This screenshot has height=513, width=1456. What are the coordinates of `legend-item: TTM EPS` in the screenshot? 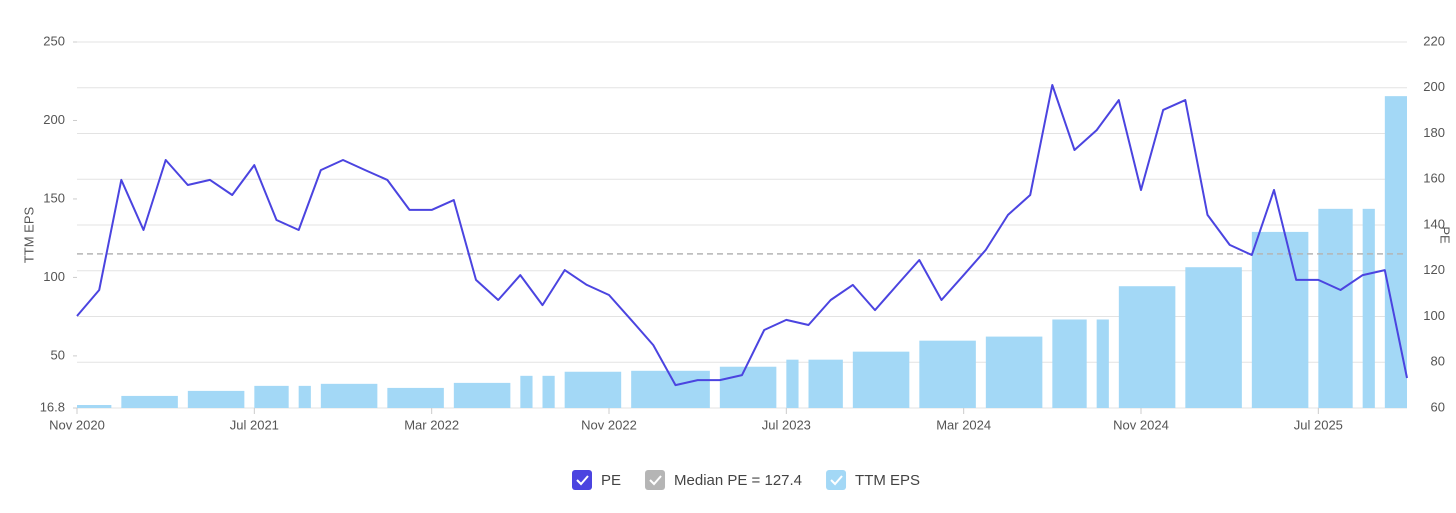 It's located at (873, 480).